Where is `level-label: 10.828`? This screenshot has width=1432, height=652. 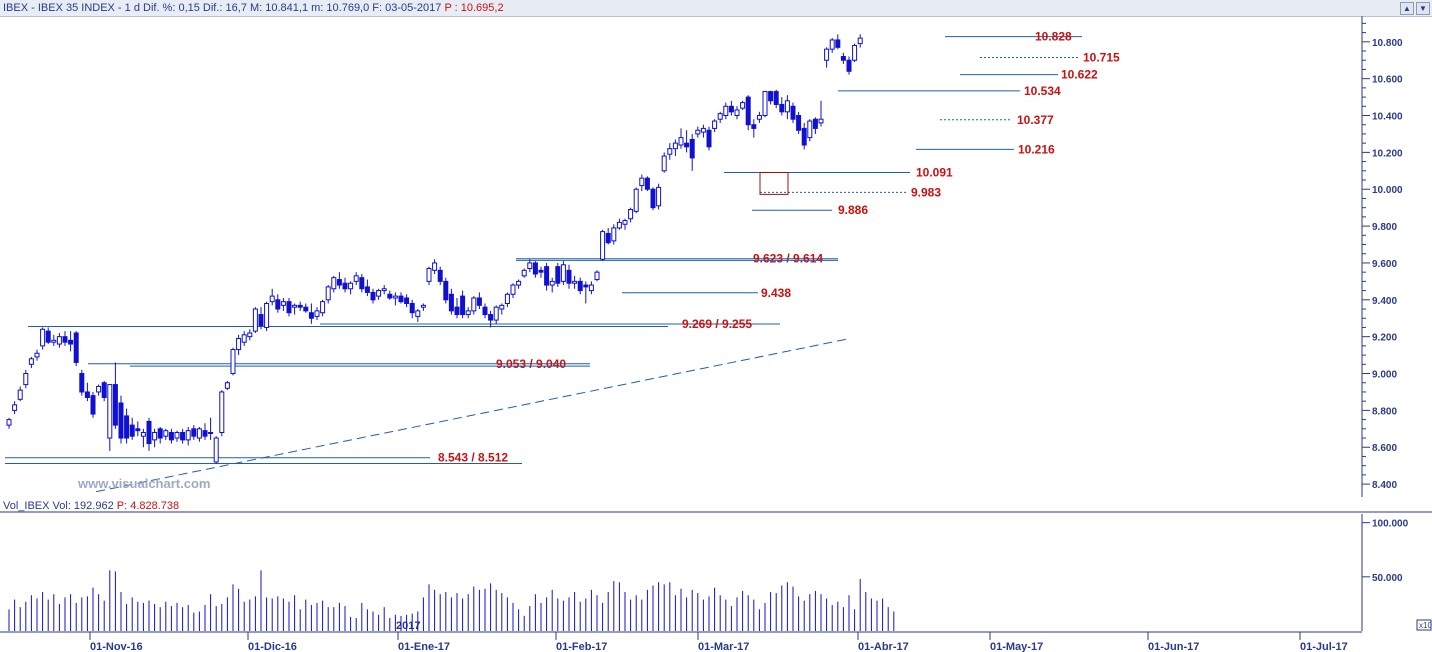 level-label: 10.828 is located at coordinates (1053, 37).